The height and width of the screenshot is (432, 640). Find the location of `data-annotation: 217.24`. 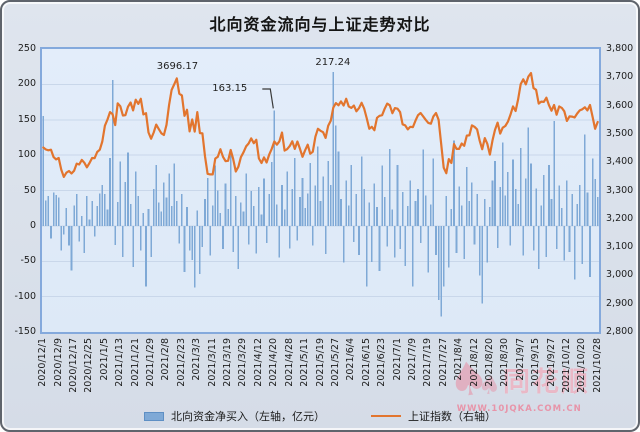

data-annotation: 217.24 is located at coordinates (333, 63).